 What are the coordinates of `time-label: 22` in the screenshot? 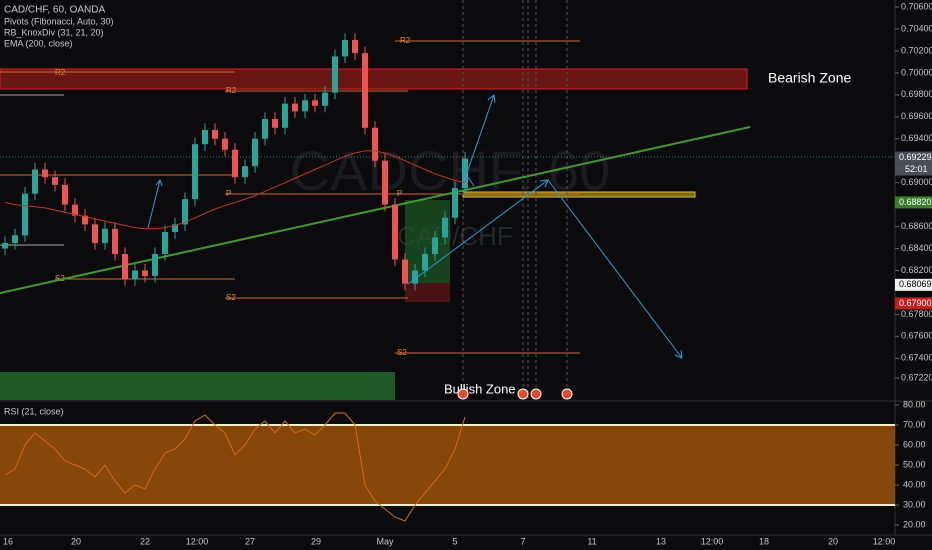 It's located at (145, 541).